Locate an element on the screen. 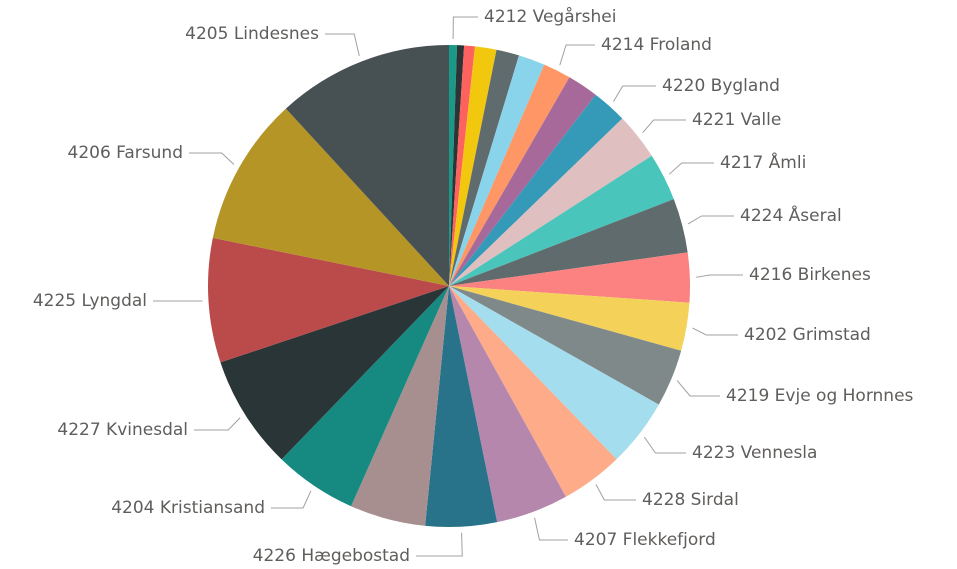  slice-label: 4204 Kristiansand is located at coordinates (188, 508).